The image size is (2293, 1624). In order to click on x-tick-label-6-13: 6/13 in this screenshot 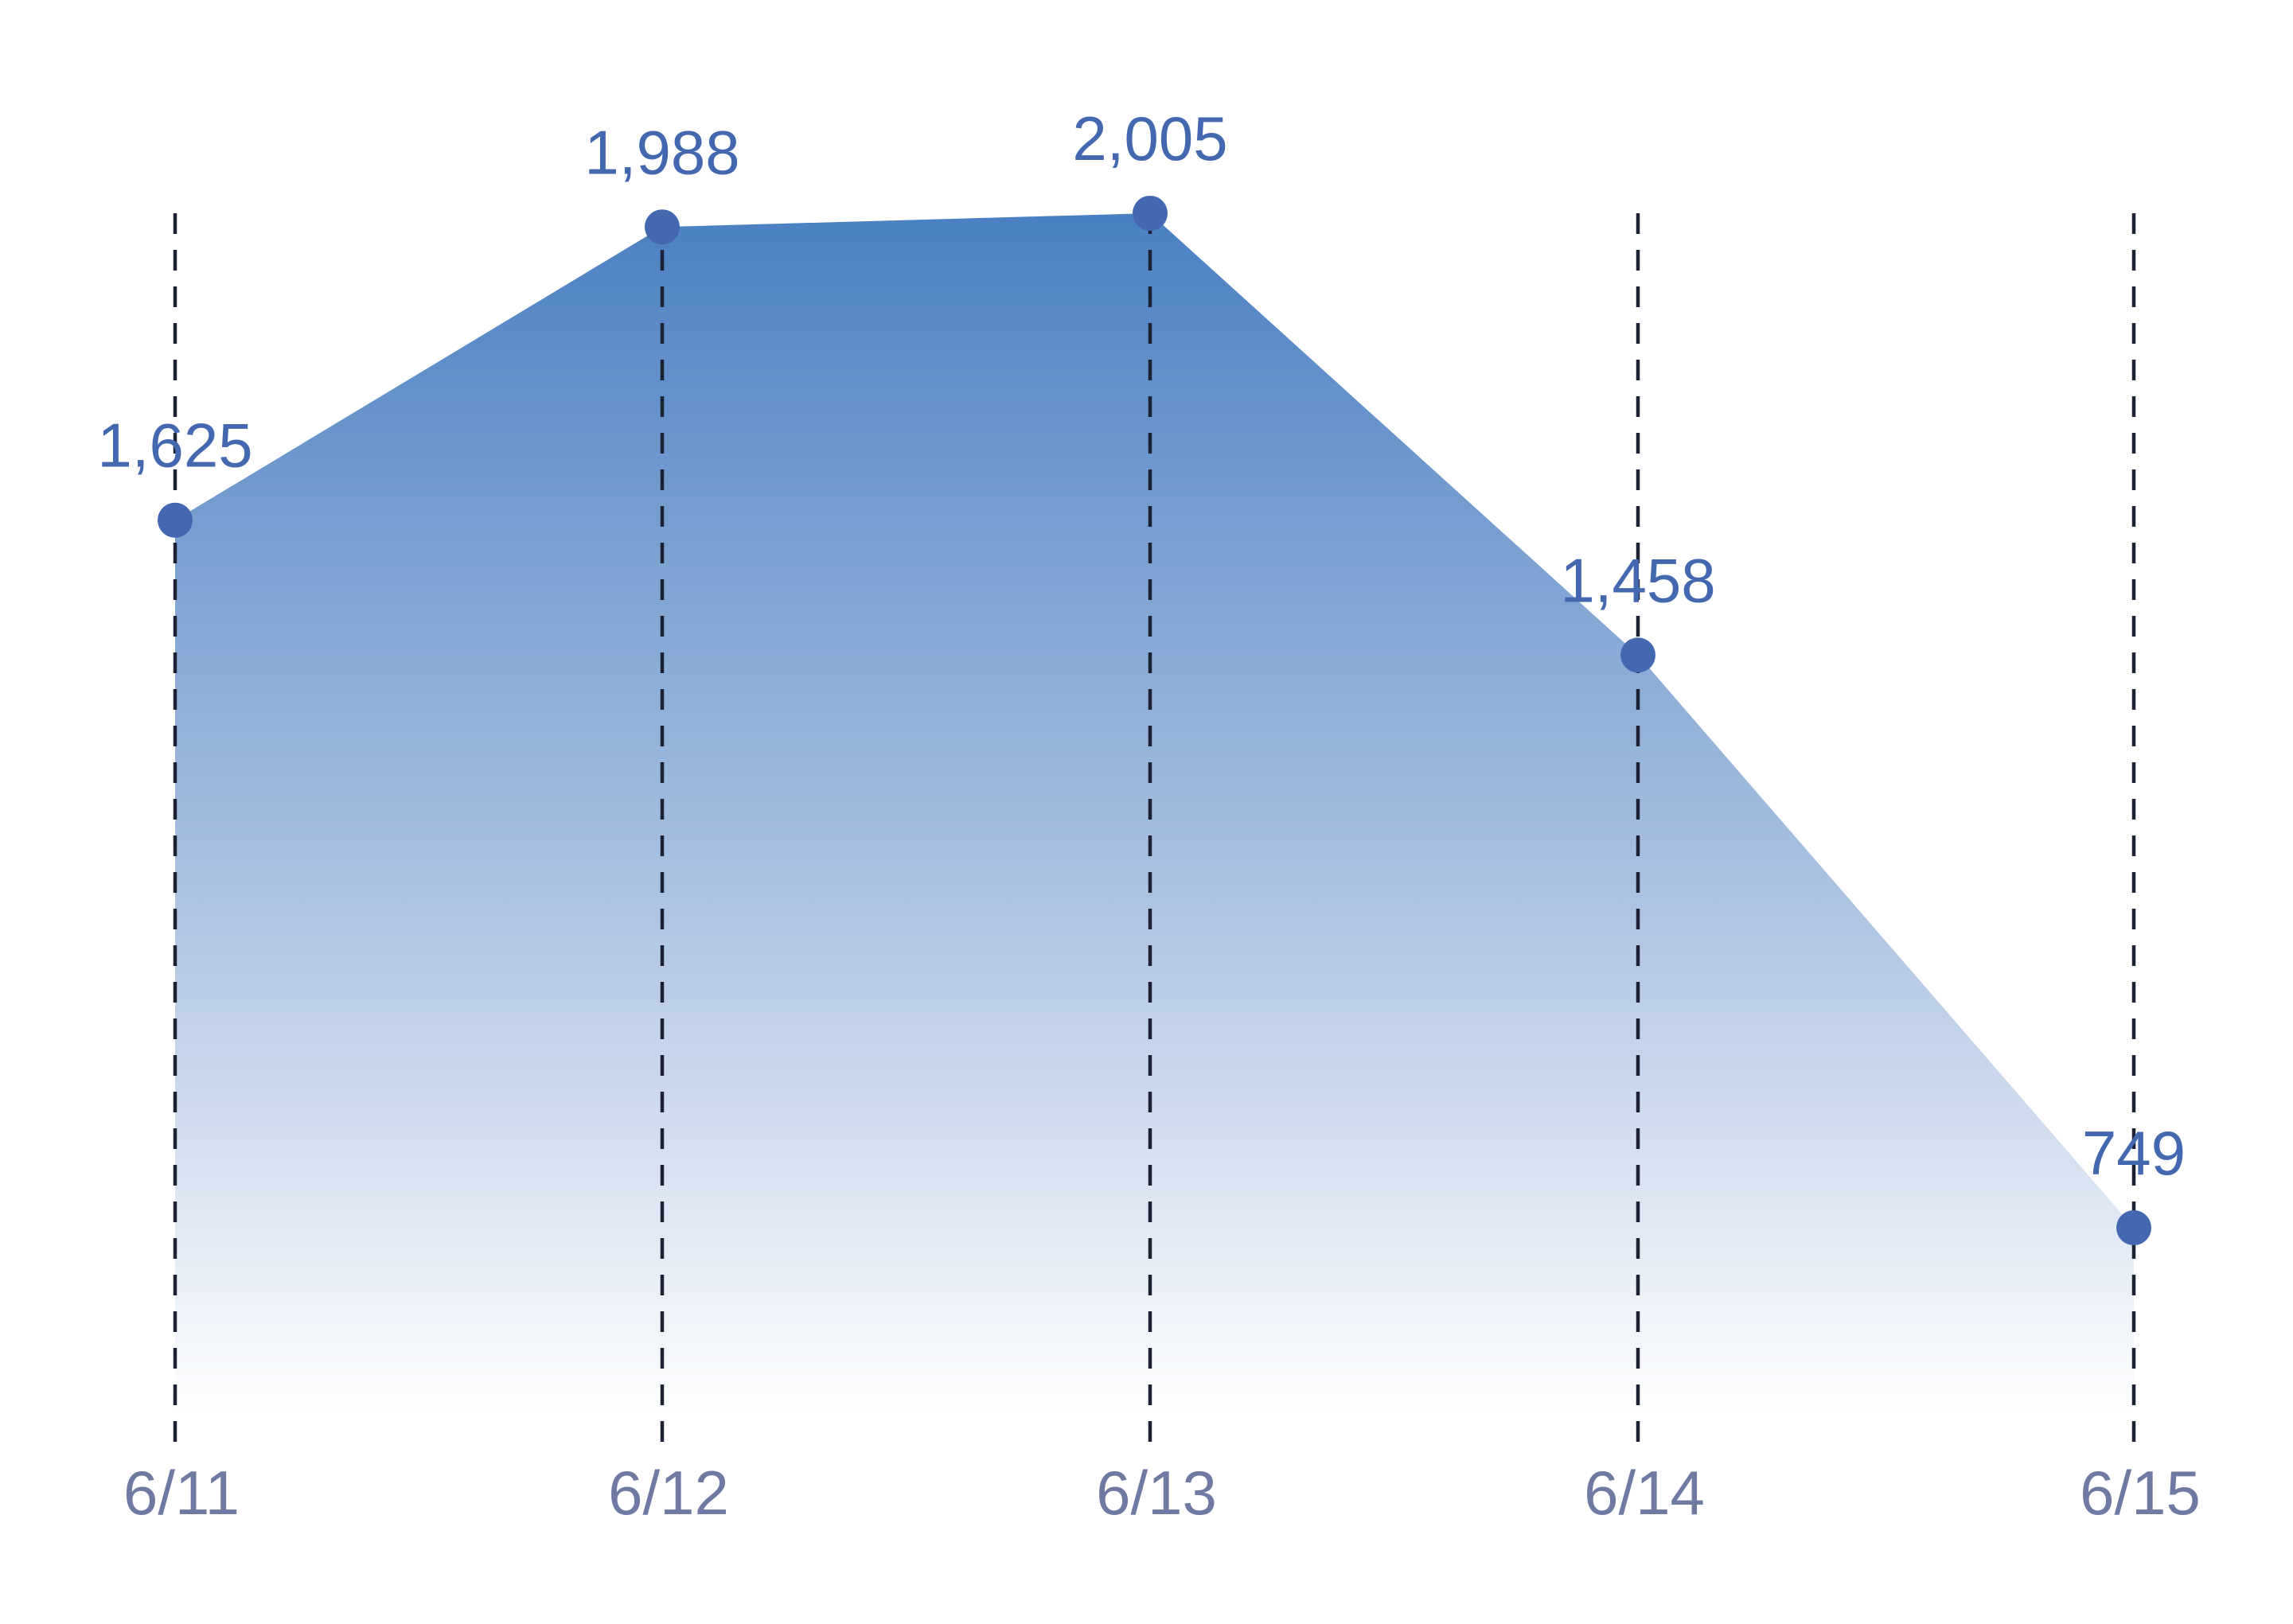, I will do `click(1157, 1493)`.